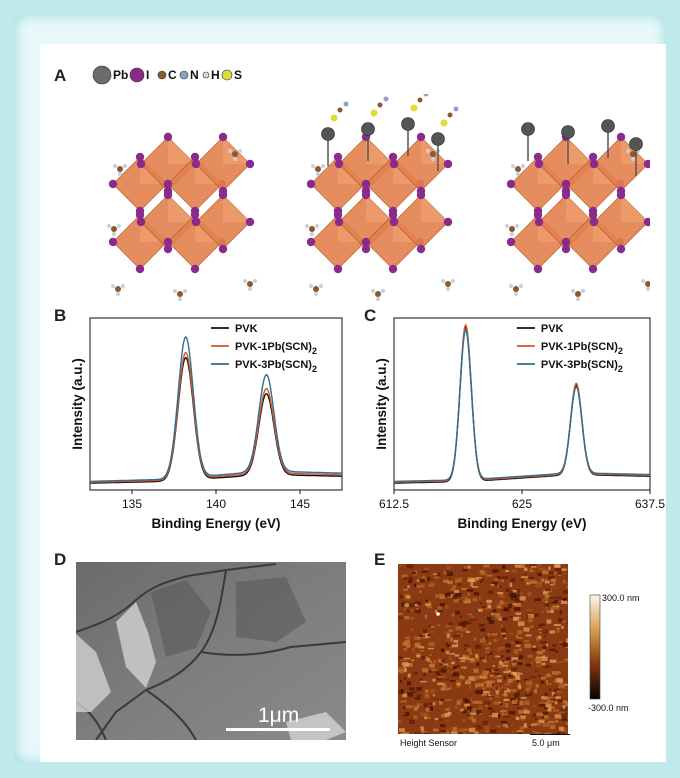 The height and width of the screenshot is (778, 680). What do you see at coordinates (172, 75) in the screenshot?
I see `legend-symbol-c: C` at bounding box center [172, 75].